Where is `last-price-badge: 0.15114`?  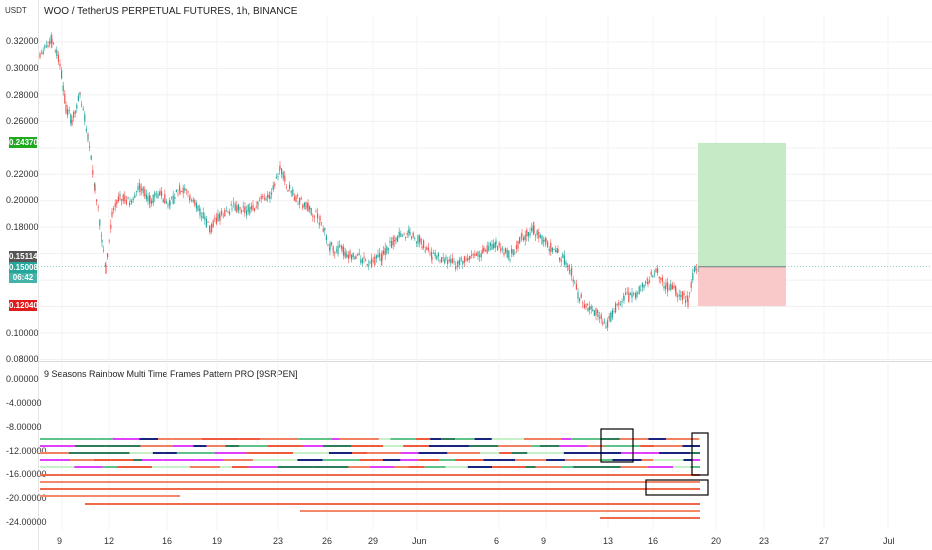 last-price-badge: 0.15114 is located at coordinates (23, 256).